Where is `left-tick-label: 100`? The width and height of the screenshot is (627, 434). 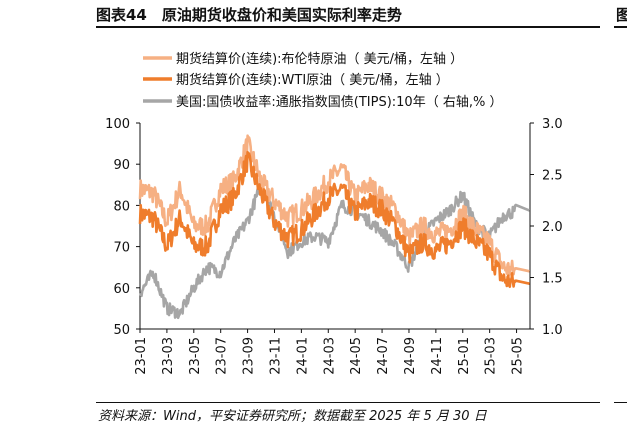 left-tick-label: 100 is located at coordinates (117, 124).